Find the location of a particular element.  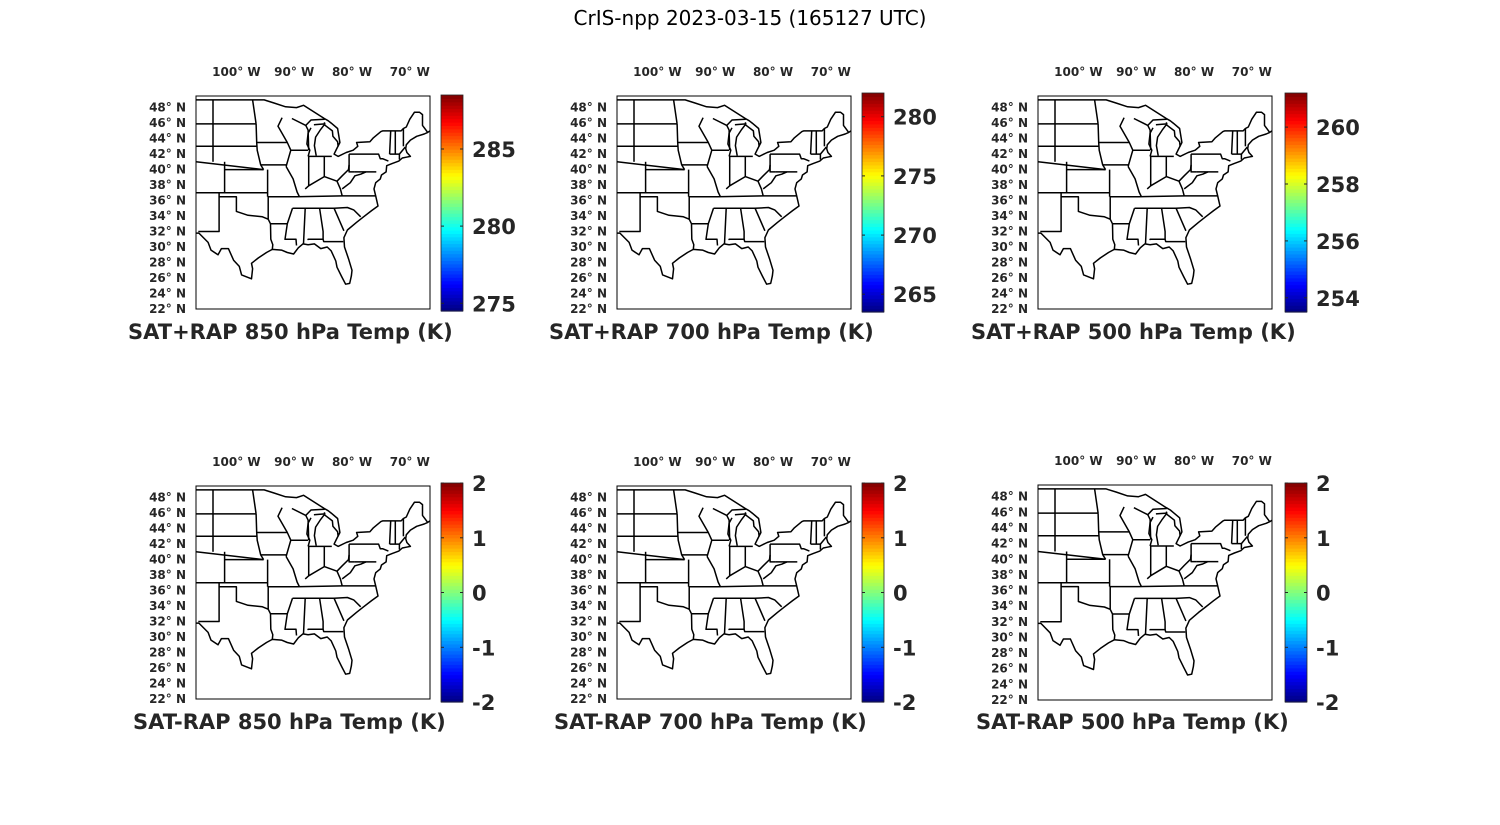

latitude-label: 30° N is located at coordinates (1009, 638).